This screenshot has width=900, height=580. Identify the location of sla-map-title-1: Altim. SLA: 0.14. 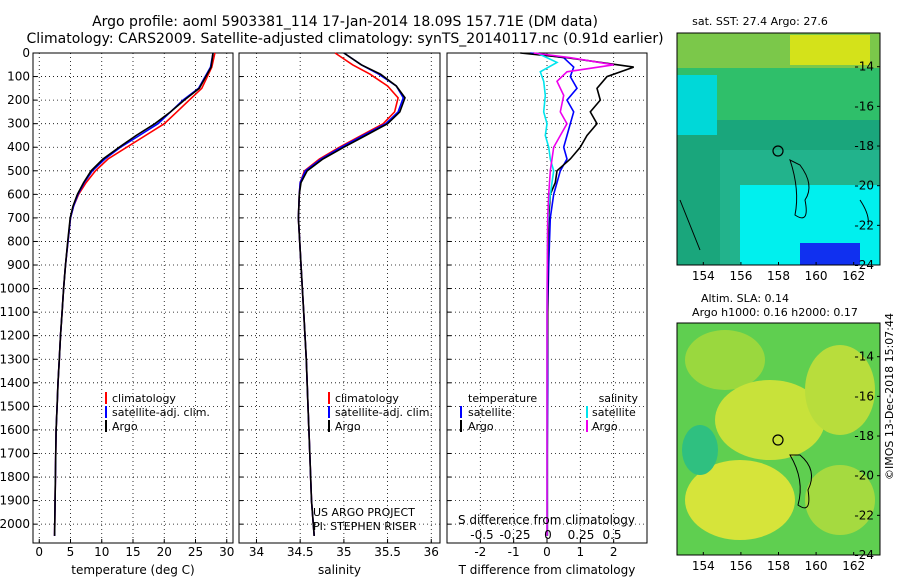
(745, 298).